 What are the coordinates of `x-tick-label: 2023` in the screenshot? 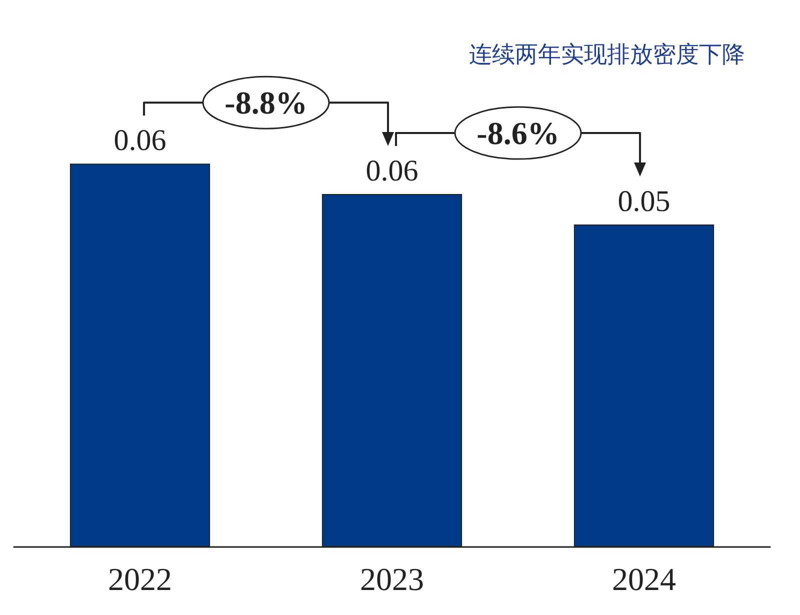 It's located at (392, 579).